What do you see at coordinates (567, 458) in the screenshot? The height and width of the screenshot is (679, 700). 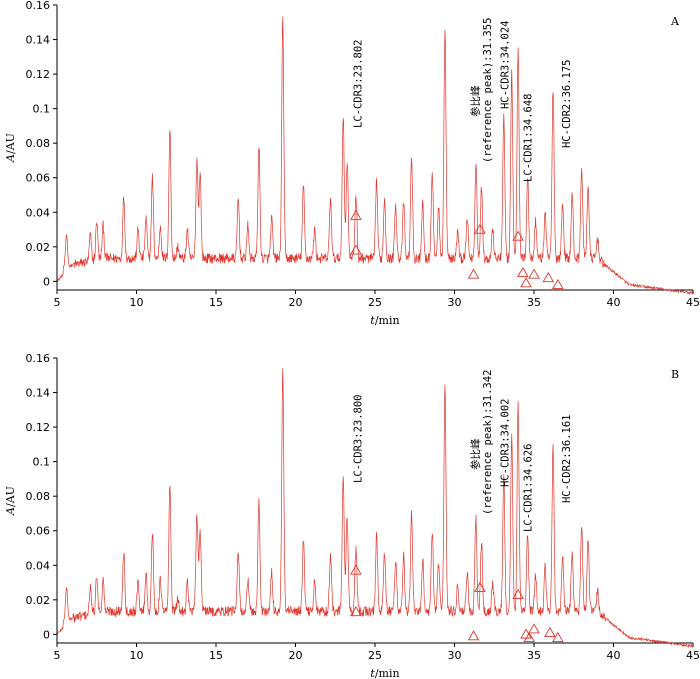 I see `peak-annotation: HC-CDR2:36.161` at bounding box center [567, 458].